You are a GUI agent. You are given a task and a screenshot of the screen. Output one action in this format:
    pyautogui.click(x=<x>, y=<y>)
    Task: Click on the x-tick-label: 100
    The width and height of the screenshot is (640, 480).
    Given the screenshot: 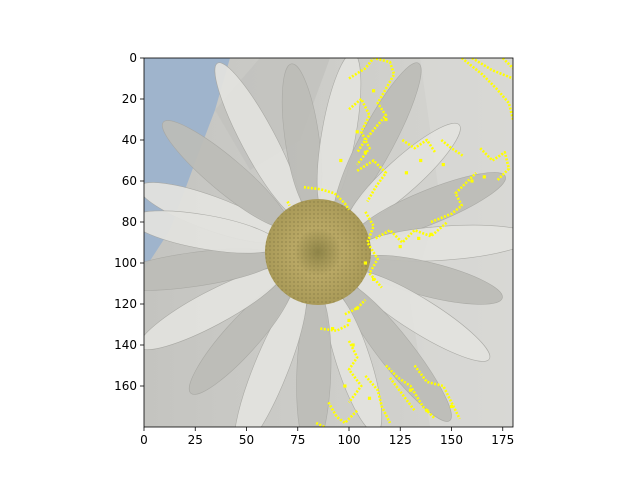 What is the action you would take?
    pyautogui.click(x=349, y=440)
    